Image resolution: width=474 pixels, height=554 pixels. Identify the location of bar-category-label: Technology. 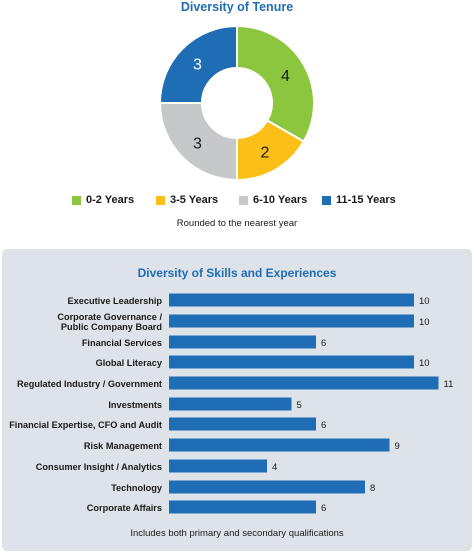
(137, 488).